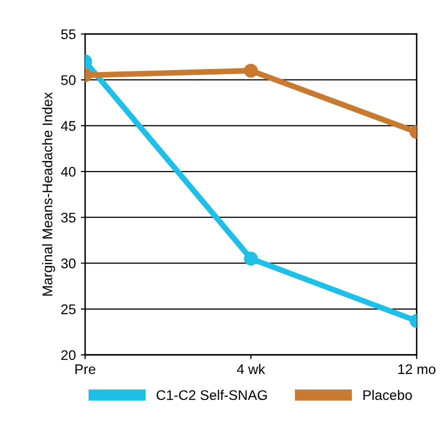 The width and height of the screenshot is (448, 425). I want to click on x-tick-label: Pre, so click(85, 369).